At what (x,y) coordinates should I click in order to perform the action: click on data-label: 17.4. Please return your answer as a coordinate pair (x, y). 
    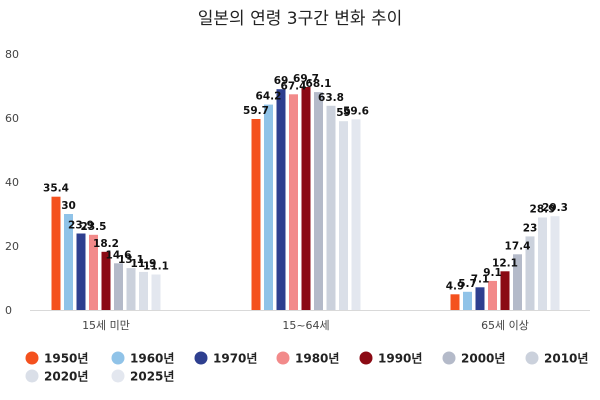
    Looking at the image, I should click on (518, 246).